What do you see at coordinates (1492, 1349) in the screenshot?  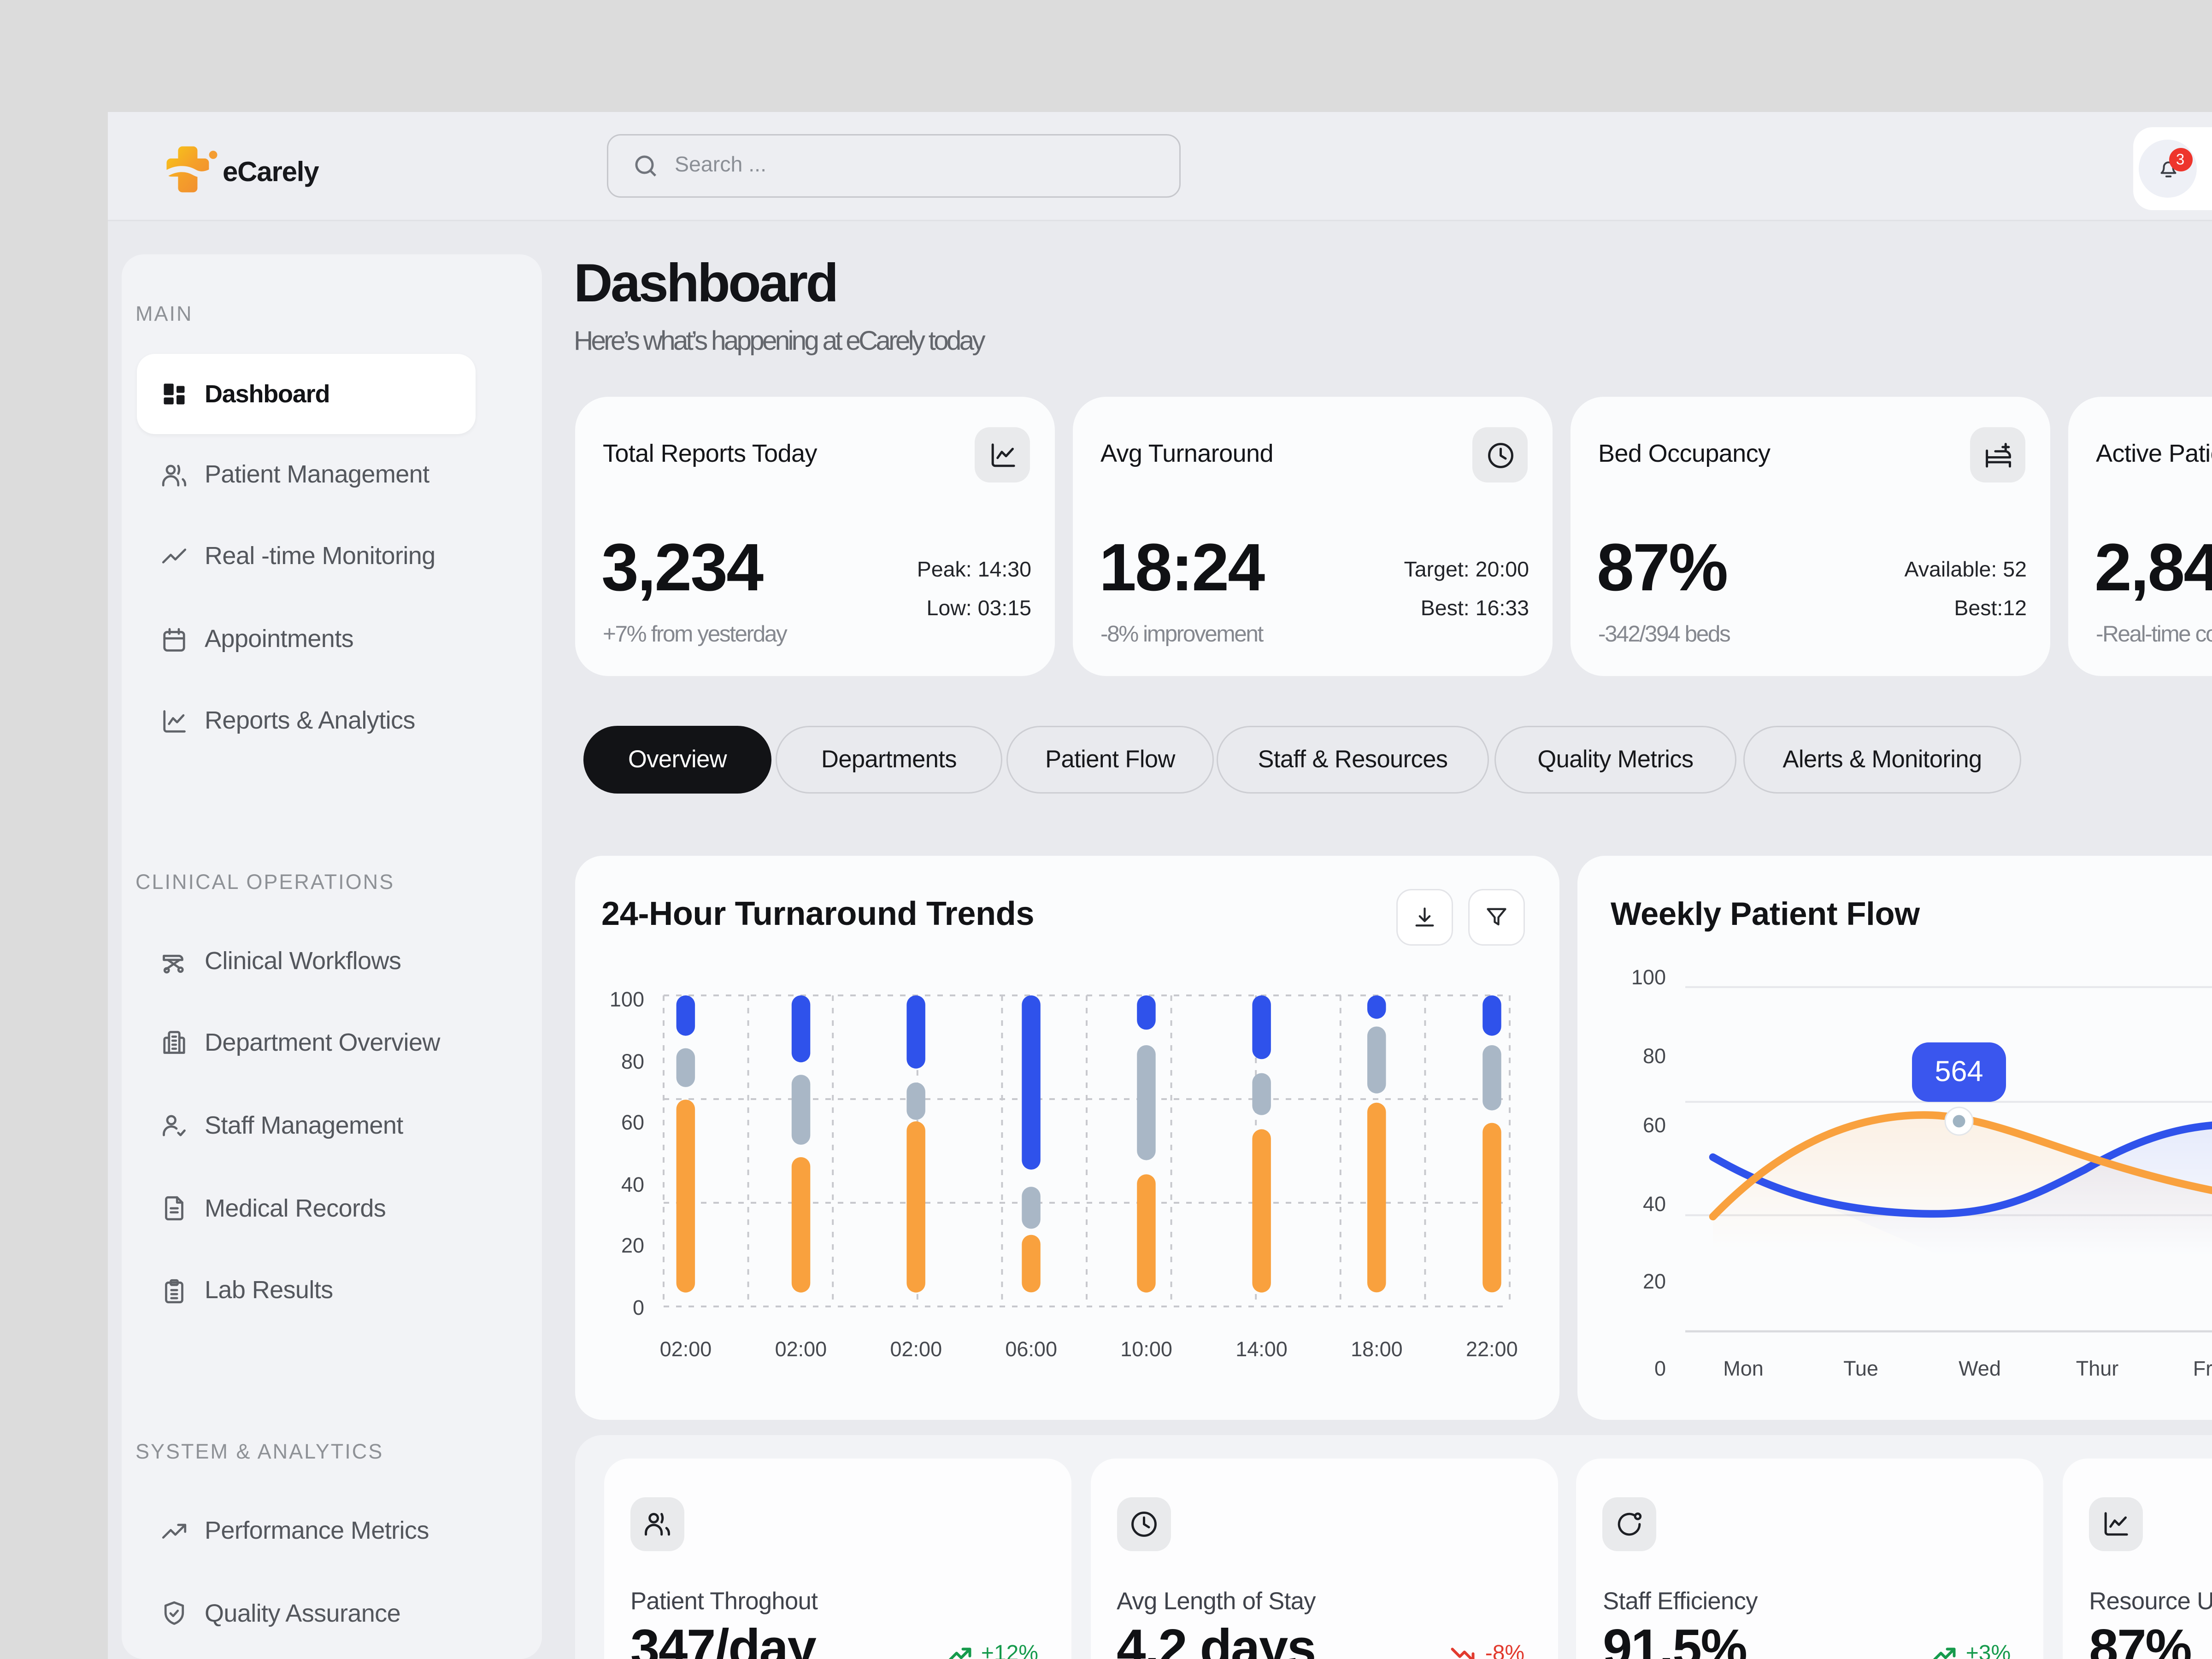 I see `svg-text: 22:00` at bounding box center [1492, 1349].